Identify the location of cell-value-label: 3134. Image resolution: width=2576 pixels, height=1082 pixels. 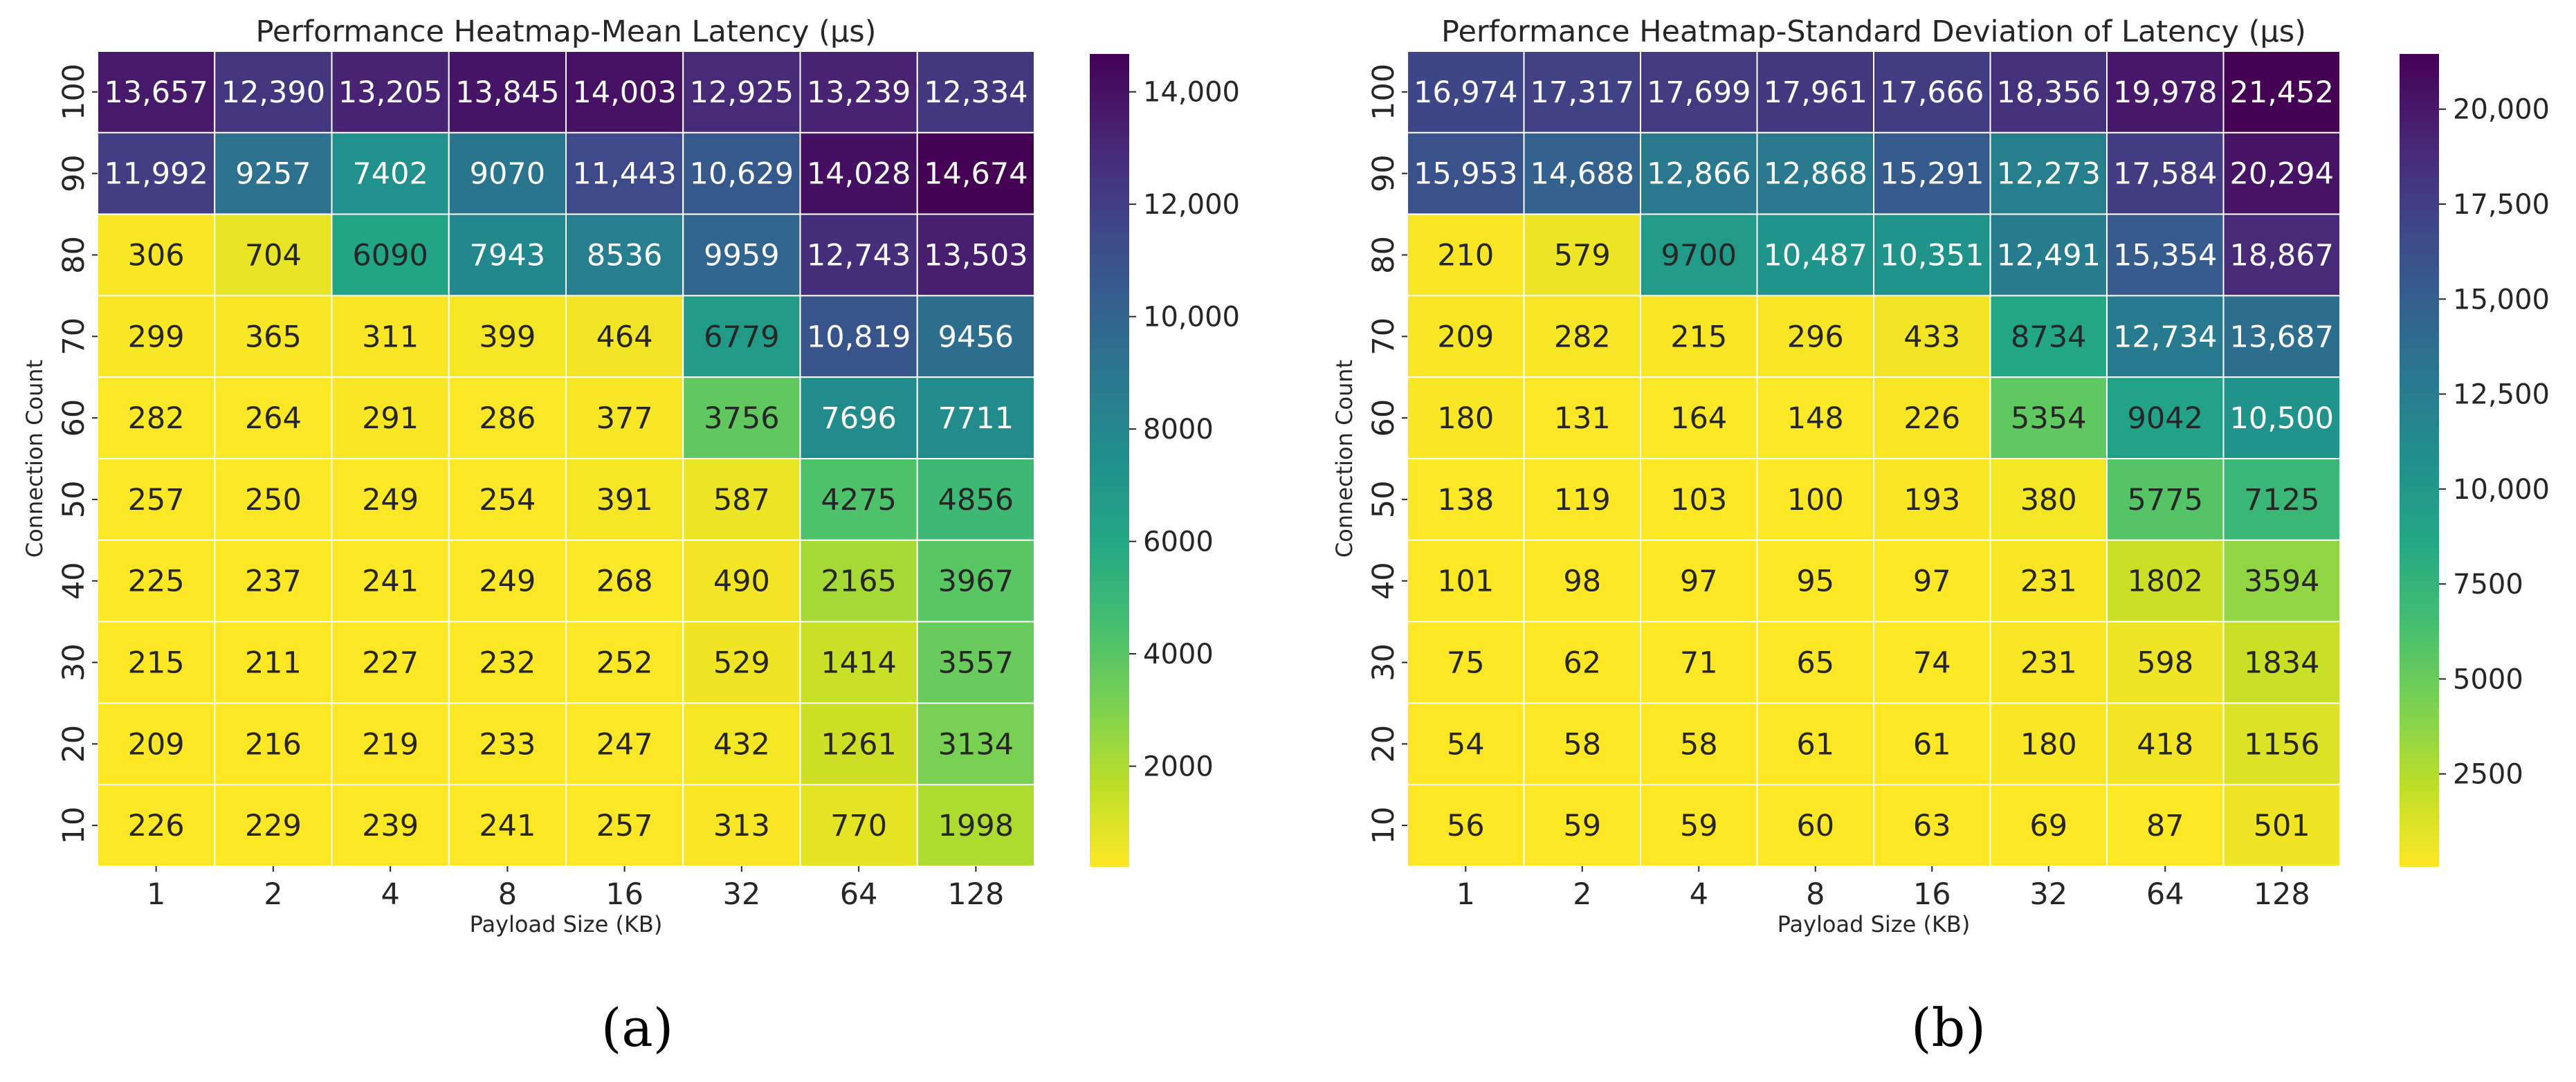
(976, 744).